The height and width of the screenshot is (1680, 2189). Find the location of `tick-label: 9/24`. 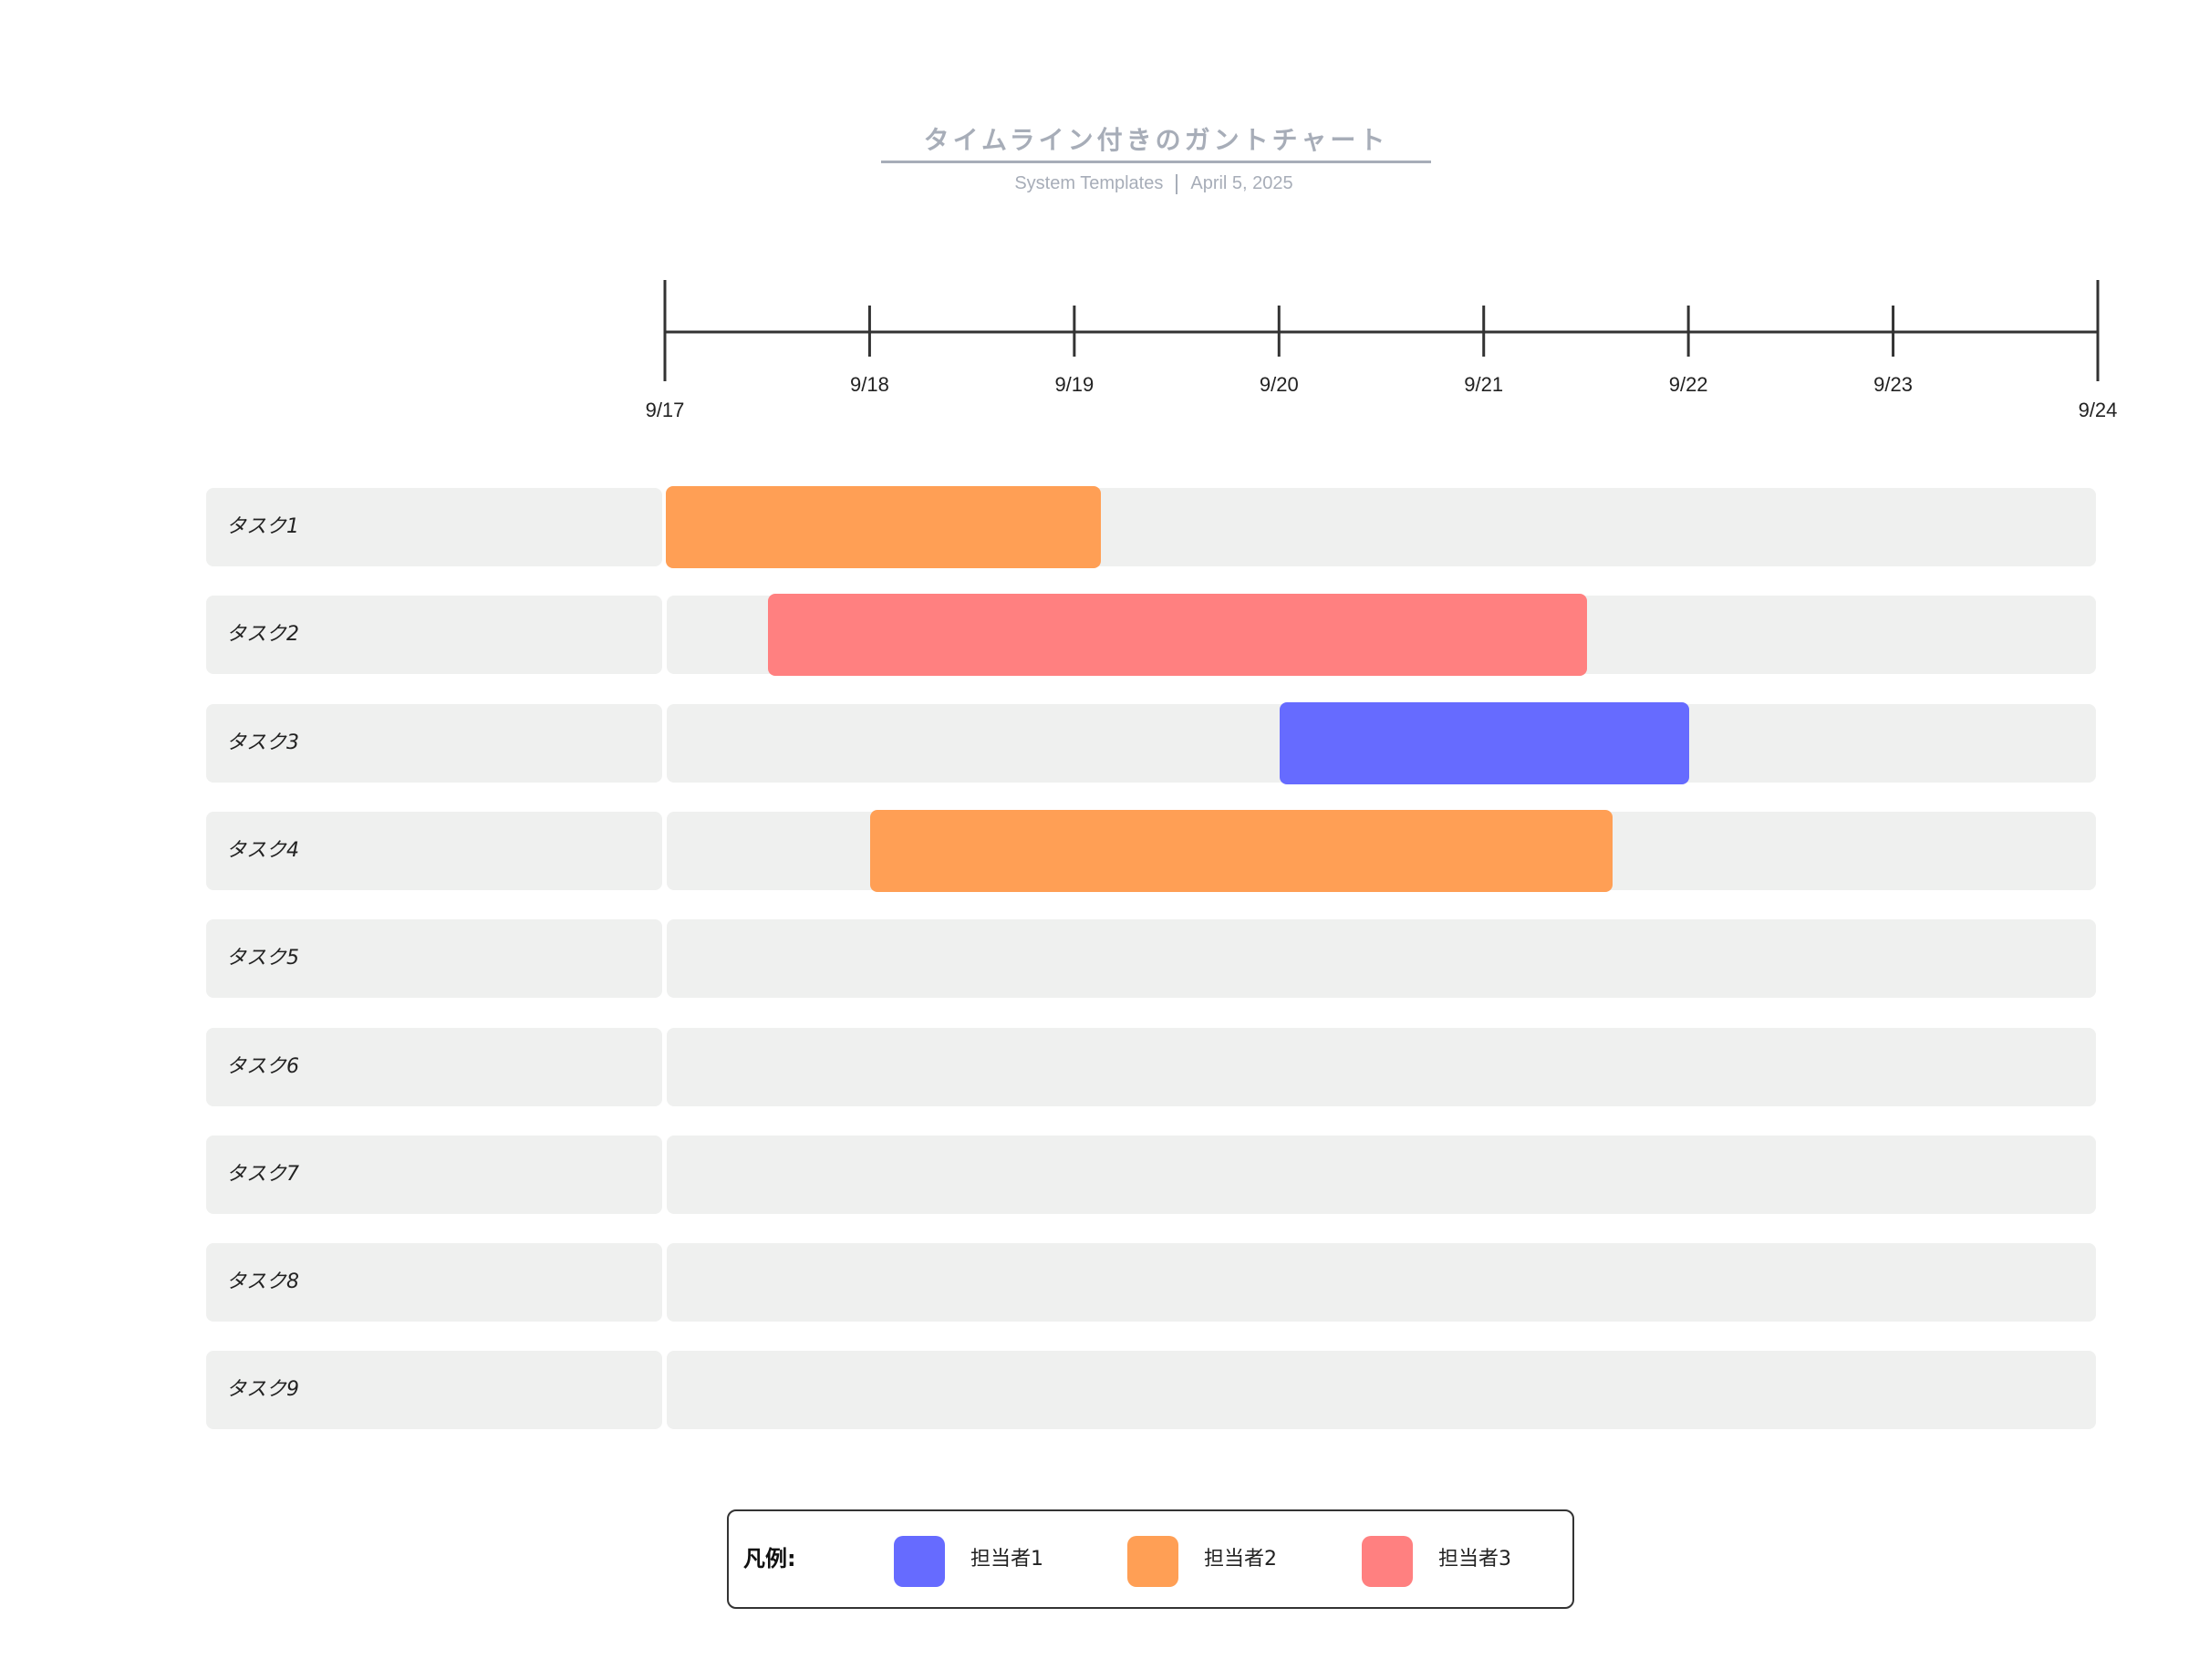

tick-label: 9/24 is located at coordinates (2098, 410).